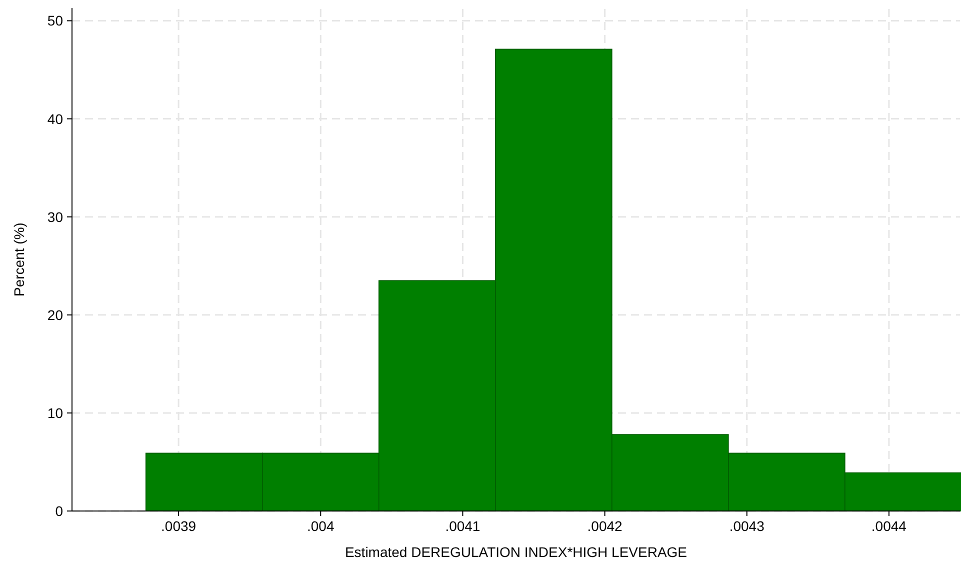 This screenshot has height=566, width=961. Describe the element at coordinates (19, 259) in the screenshot. I see `y-axis-title: Percent (%)` at that location.